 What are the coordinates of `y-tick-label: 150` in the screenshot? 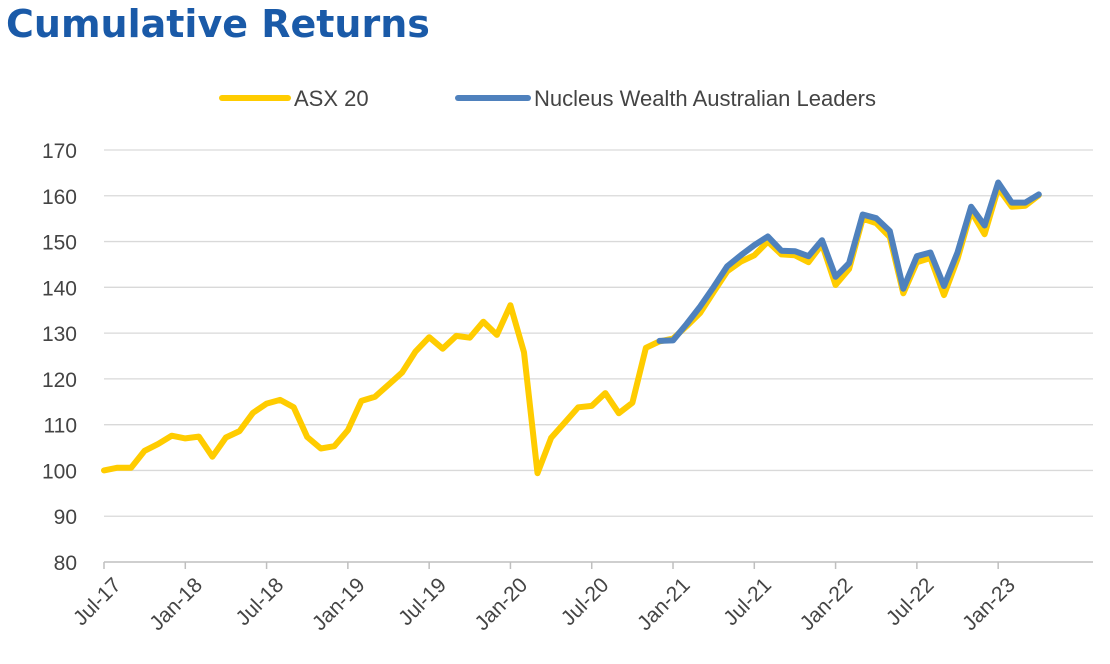 It's located at (59, 243).